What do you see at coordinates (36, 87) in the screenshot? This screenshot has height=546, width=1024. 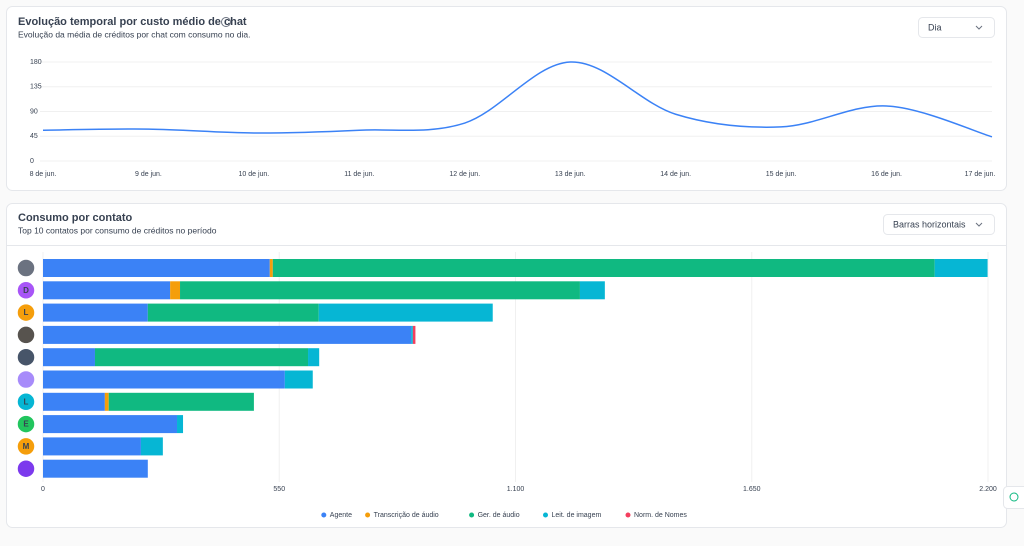 I see `y-tick-label: 135` at bounding box center [36, 87].